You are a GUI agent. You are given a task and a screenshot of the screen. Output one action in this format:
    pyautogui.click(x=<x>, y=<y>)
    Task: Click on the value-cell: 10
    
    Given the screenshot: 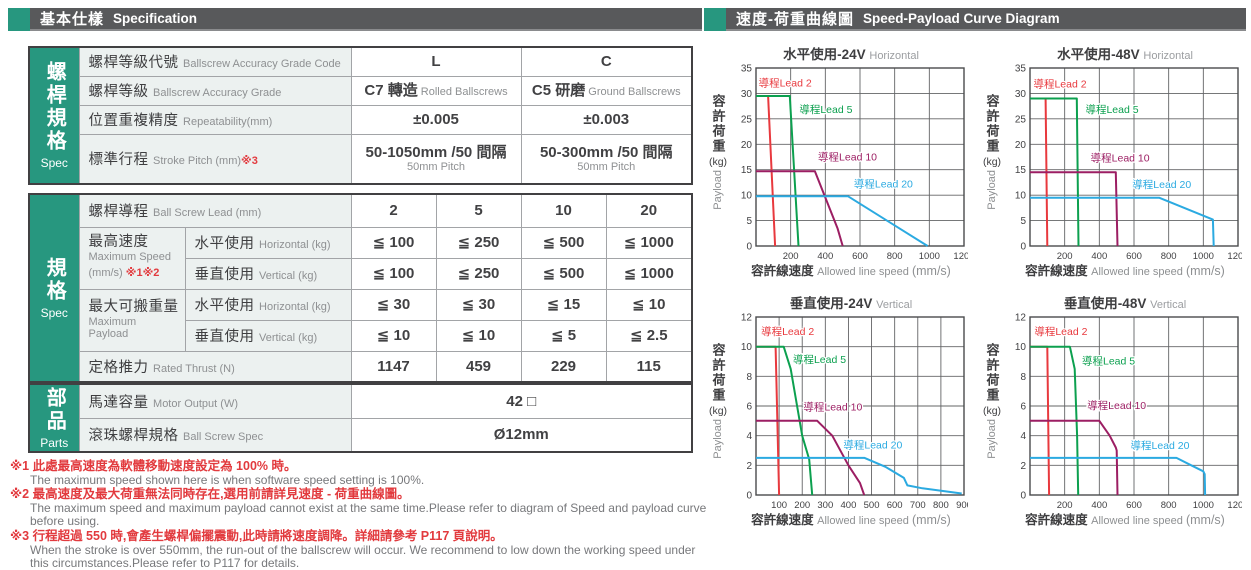 What is the action you would take?
    pyautogui.click(x=563, y=210)
    